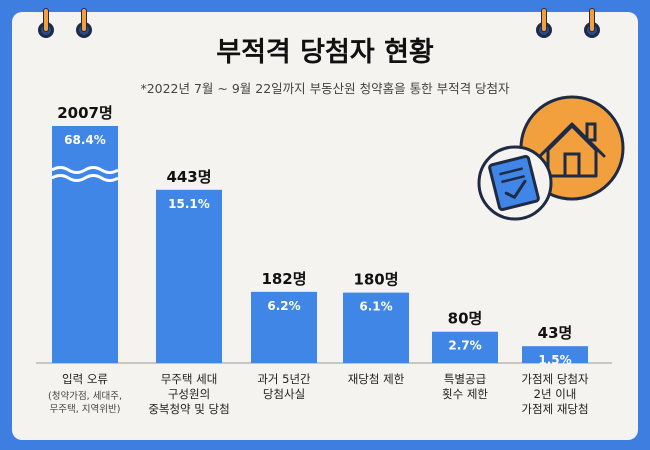 This screenshot has height=450, width=650. I want to click on category-label: 중복청약 및 당첨, so click(188, 409).